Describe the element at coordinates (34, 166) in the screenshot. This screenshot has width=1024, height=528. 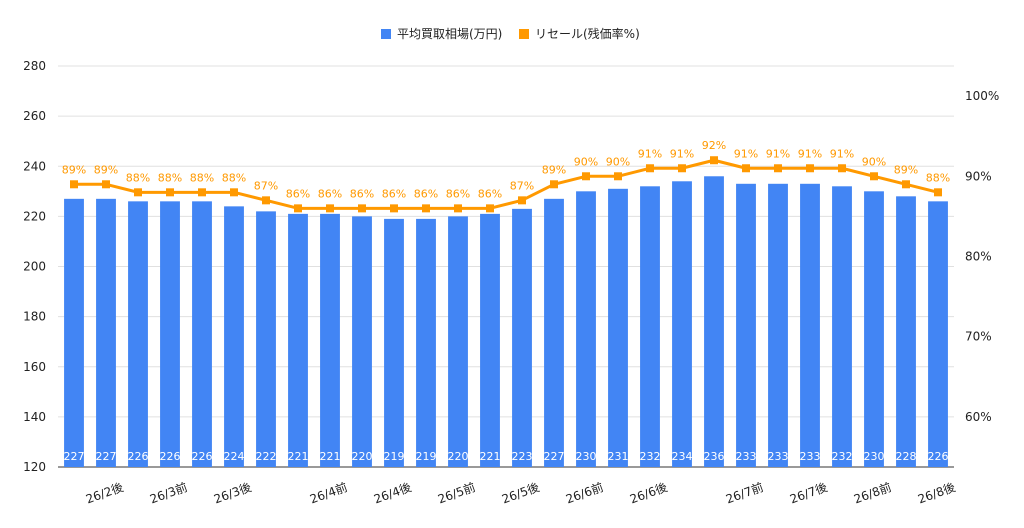
I see `y-left-tick-label: 240` at that location.